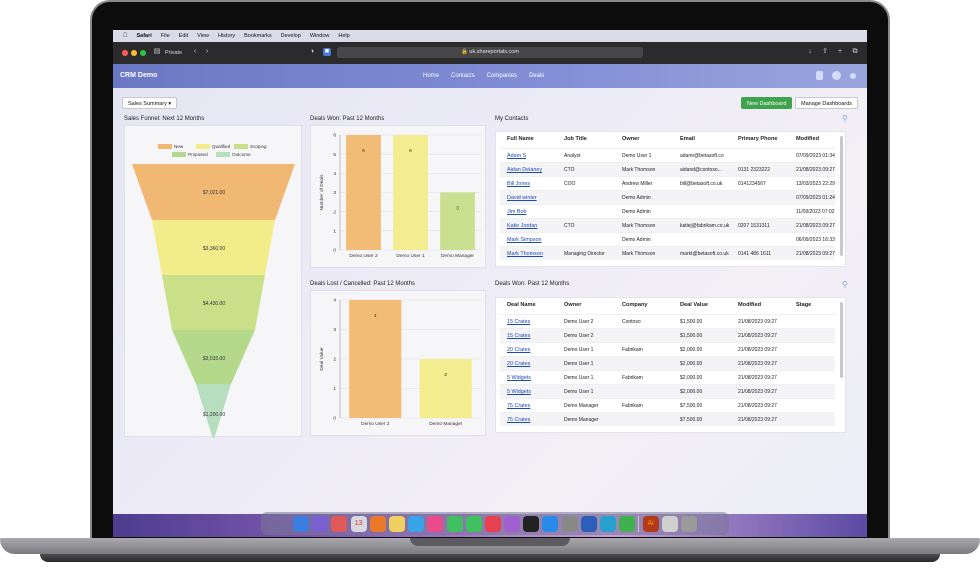 The image size is (980, 568). What do you see at coordinates (341, 36) in the screenshot?
I see `menu-help: Help` at bounding box center [341, 36].